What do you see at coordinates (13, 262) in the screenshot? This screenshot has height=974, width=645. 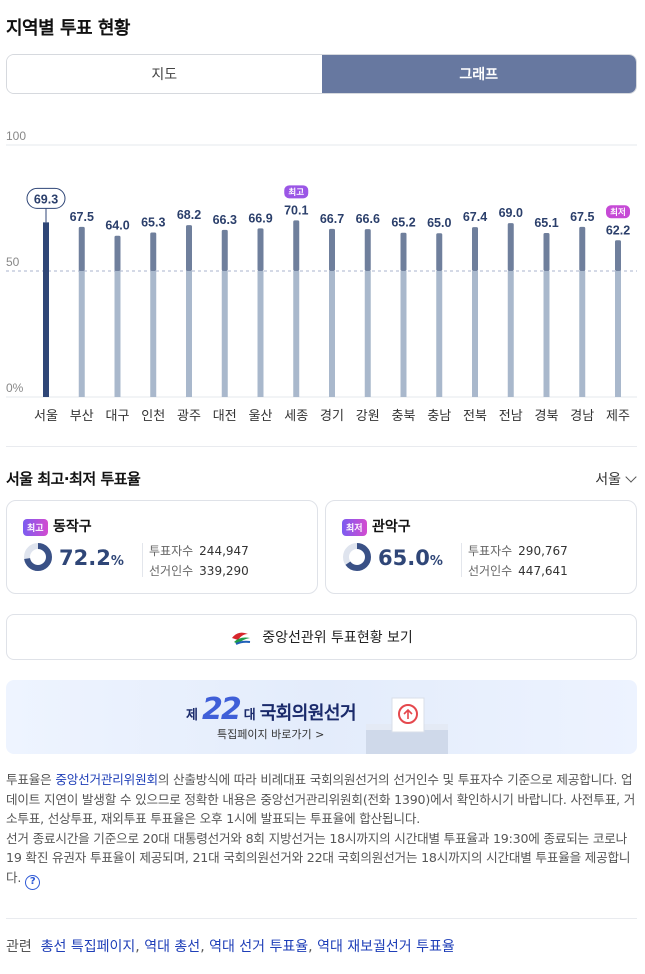 I see `y-tick-label: 50` at bounding box center [13, 262].